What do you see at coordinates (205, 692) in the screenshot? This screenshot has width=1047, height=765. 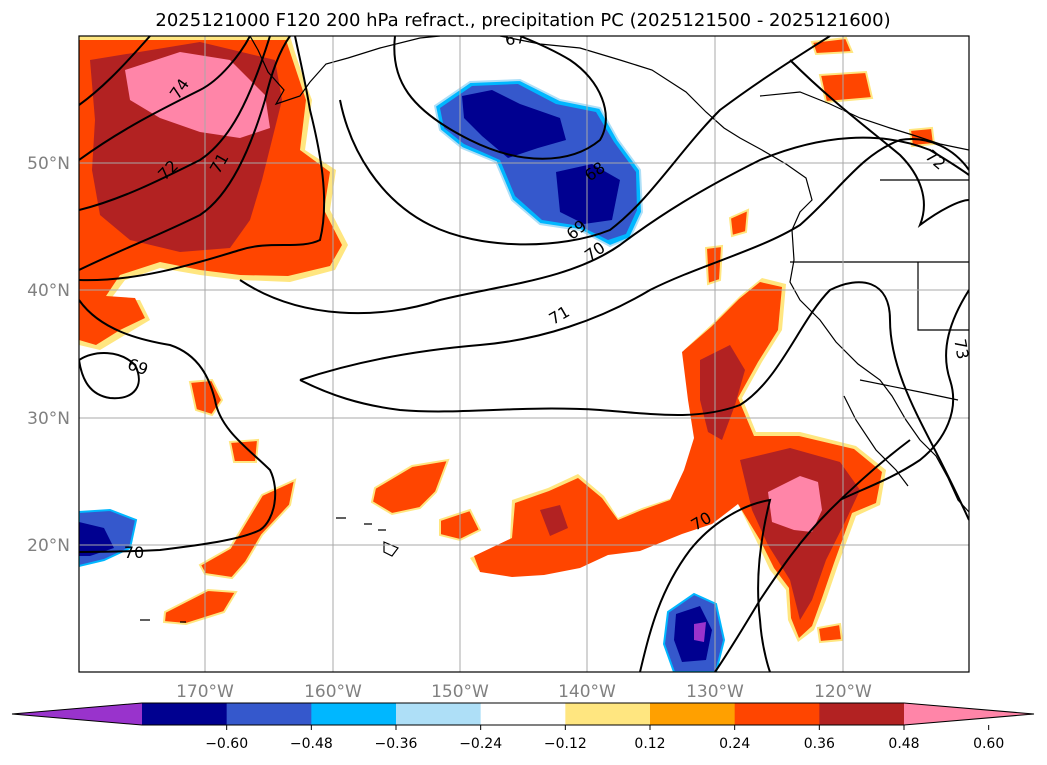 I see `lon-label: 170°W` at bounding box center [205, 692].